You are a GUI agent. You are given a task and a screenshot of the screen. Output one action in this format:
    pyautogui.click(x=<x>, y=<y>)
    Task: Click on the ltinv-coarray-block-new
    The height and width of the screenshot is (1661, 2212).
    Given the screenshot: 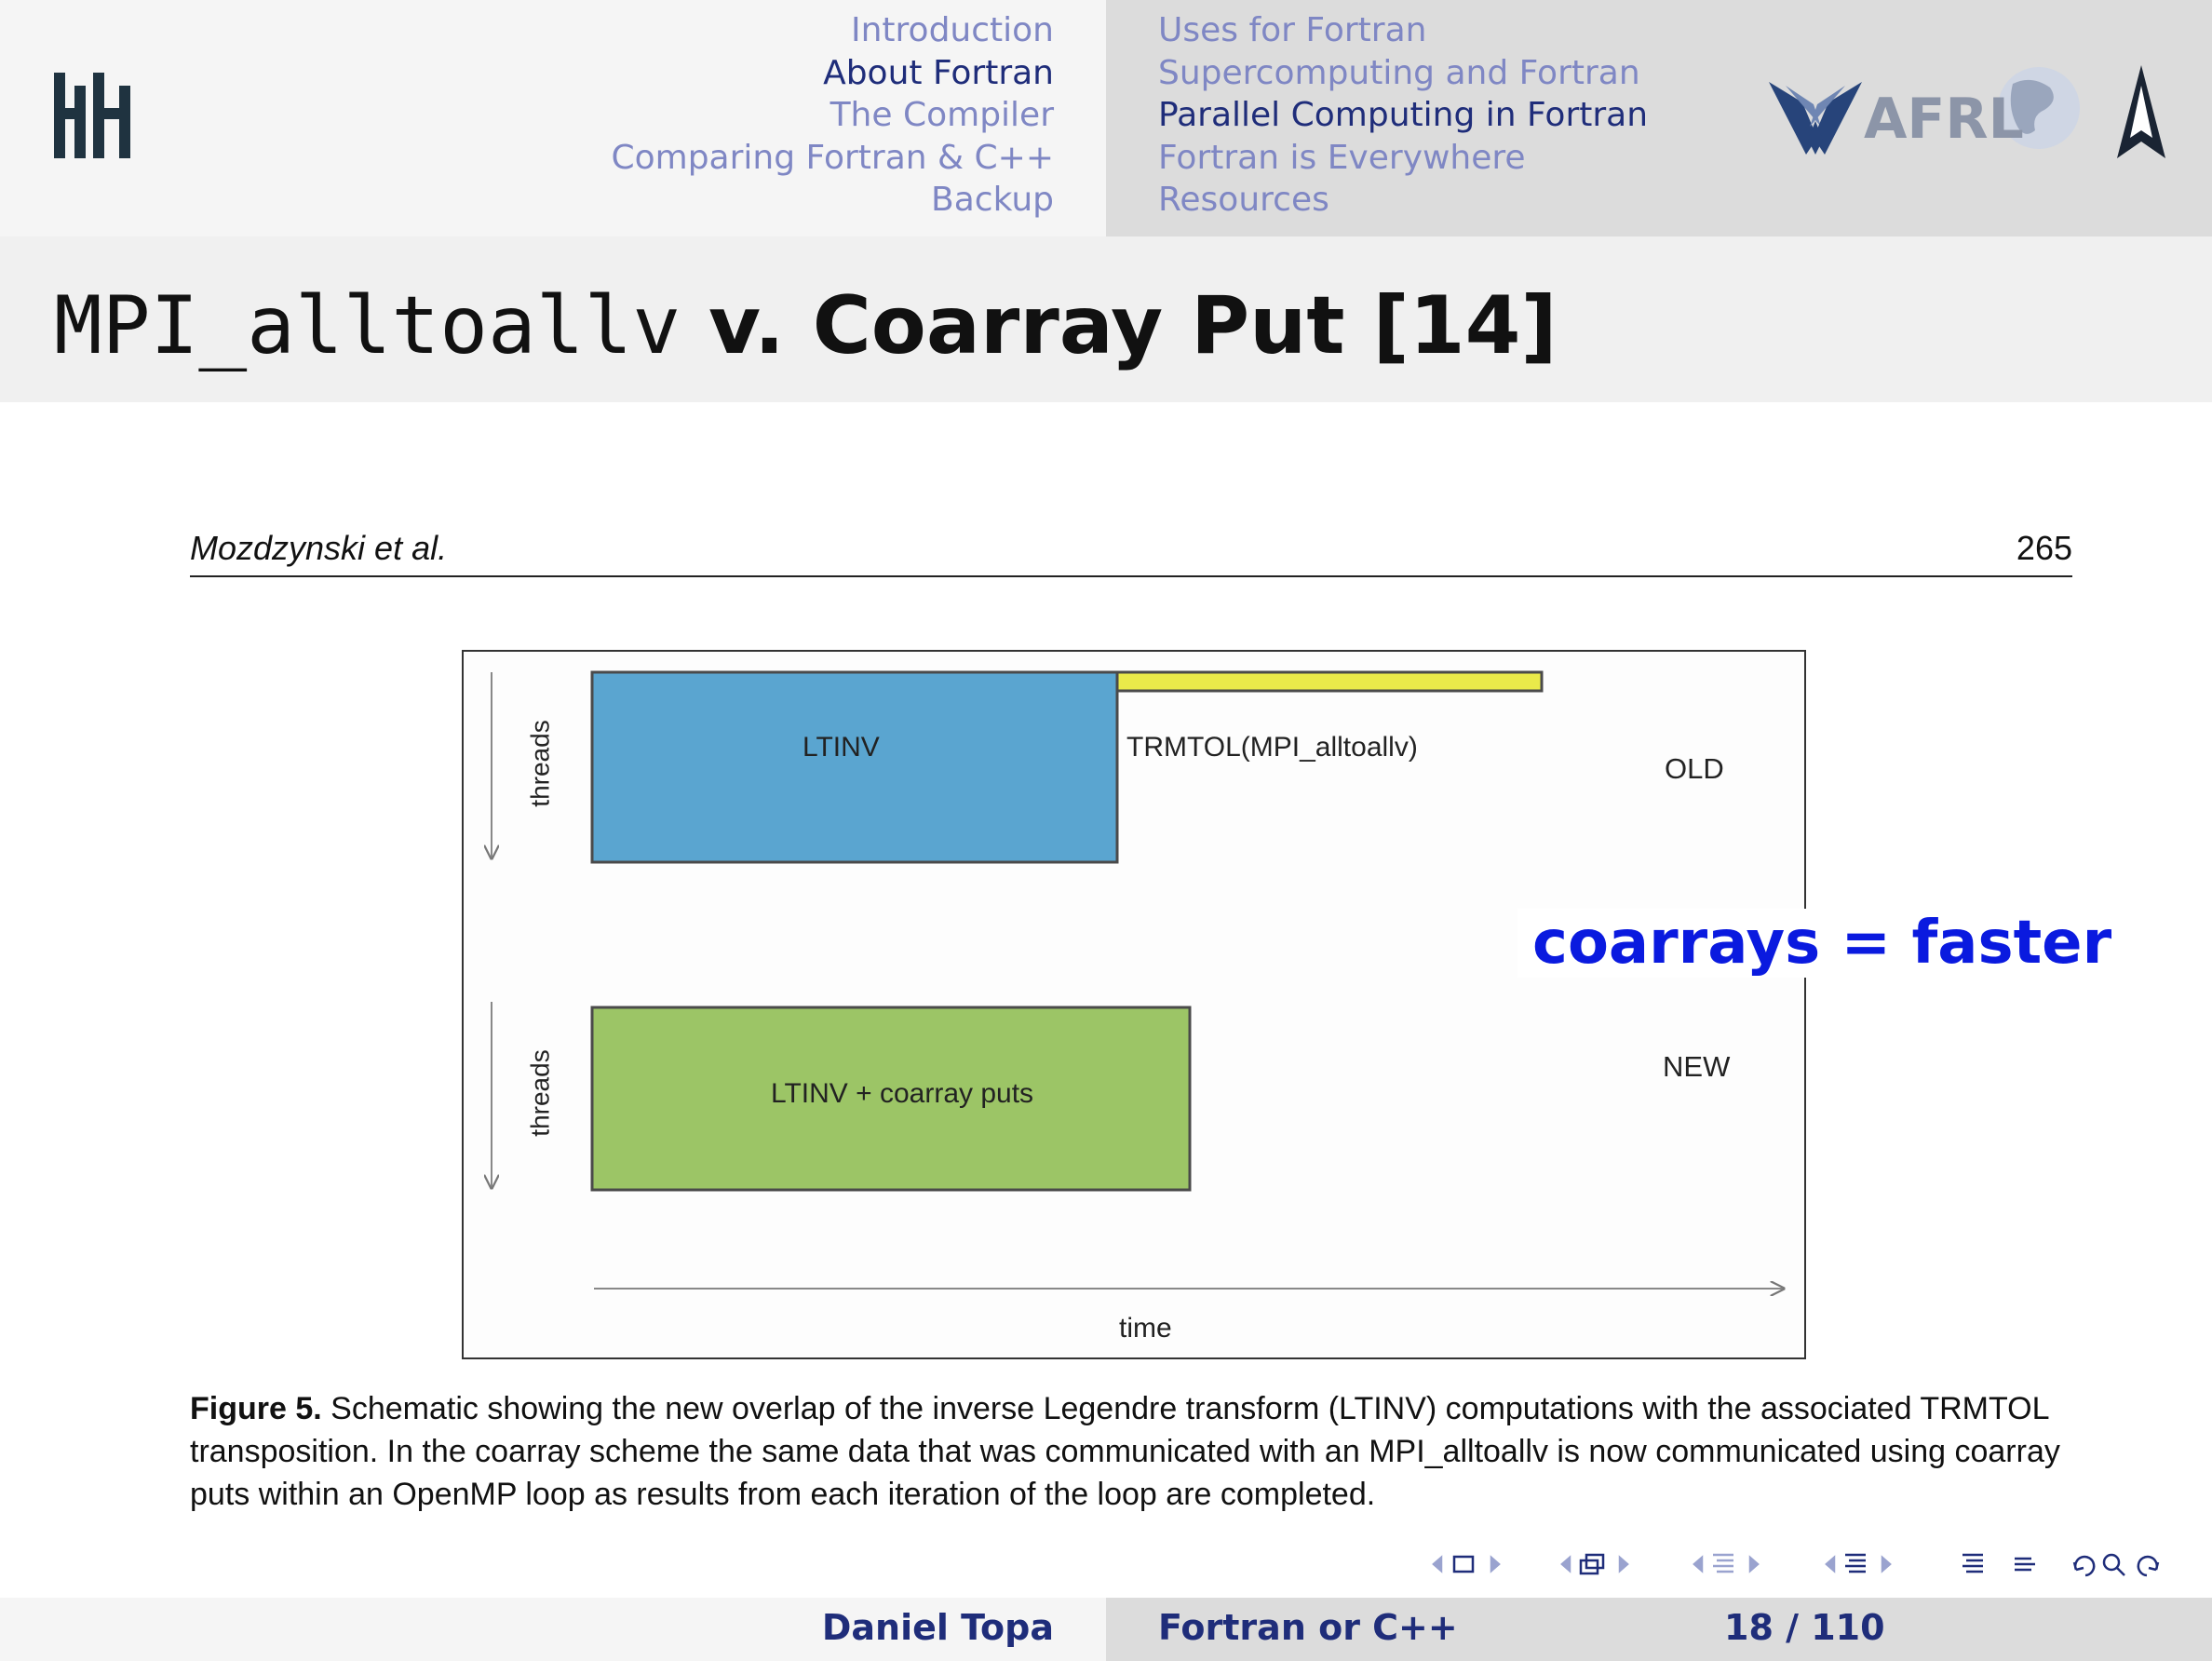 What is the action you would take?
    pyautogui.click(x=891, y=1099)
    